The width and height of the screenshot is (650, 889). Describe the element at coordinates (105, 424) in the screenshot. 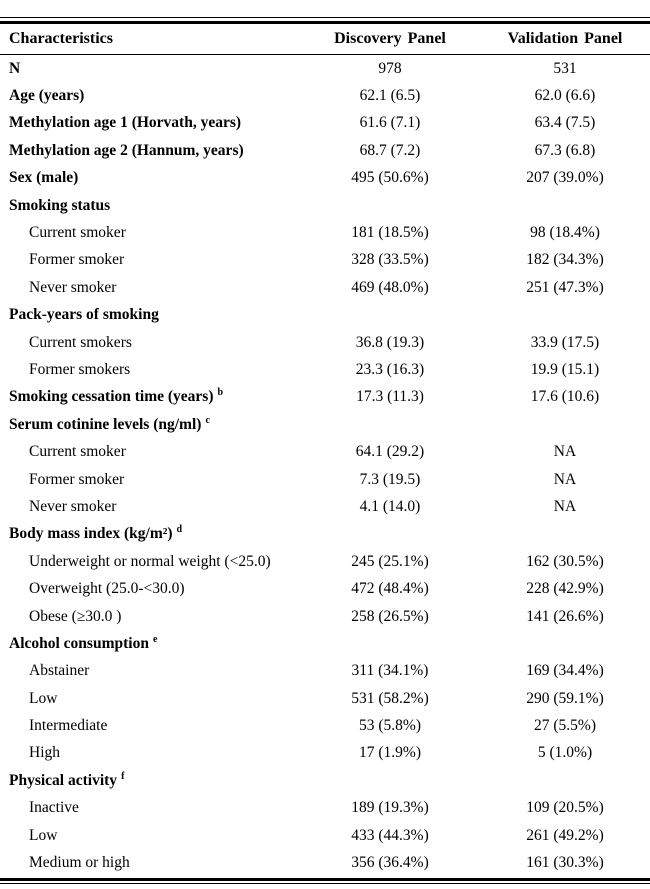

I see `row-label: Serum cotinine levels (ng/ml)` at that location.